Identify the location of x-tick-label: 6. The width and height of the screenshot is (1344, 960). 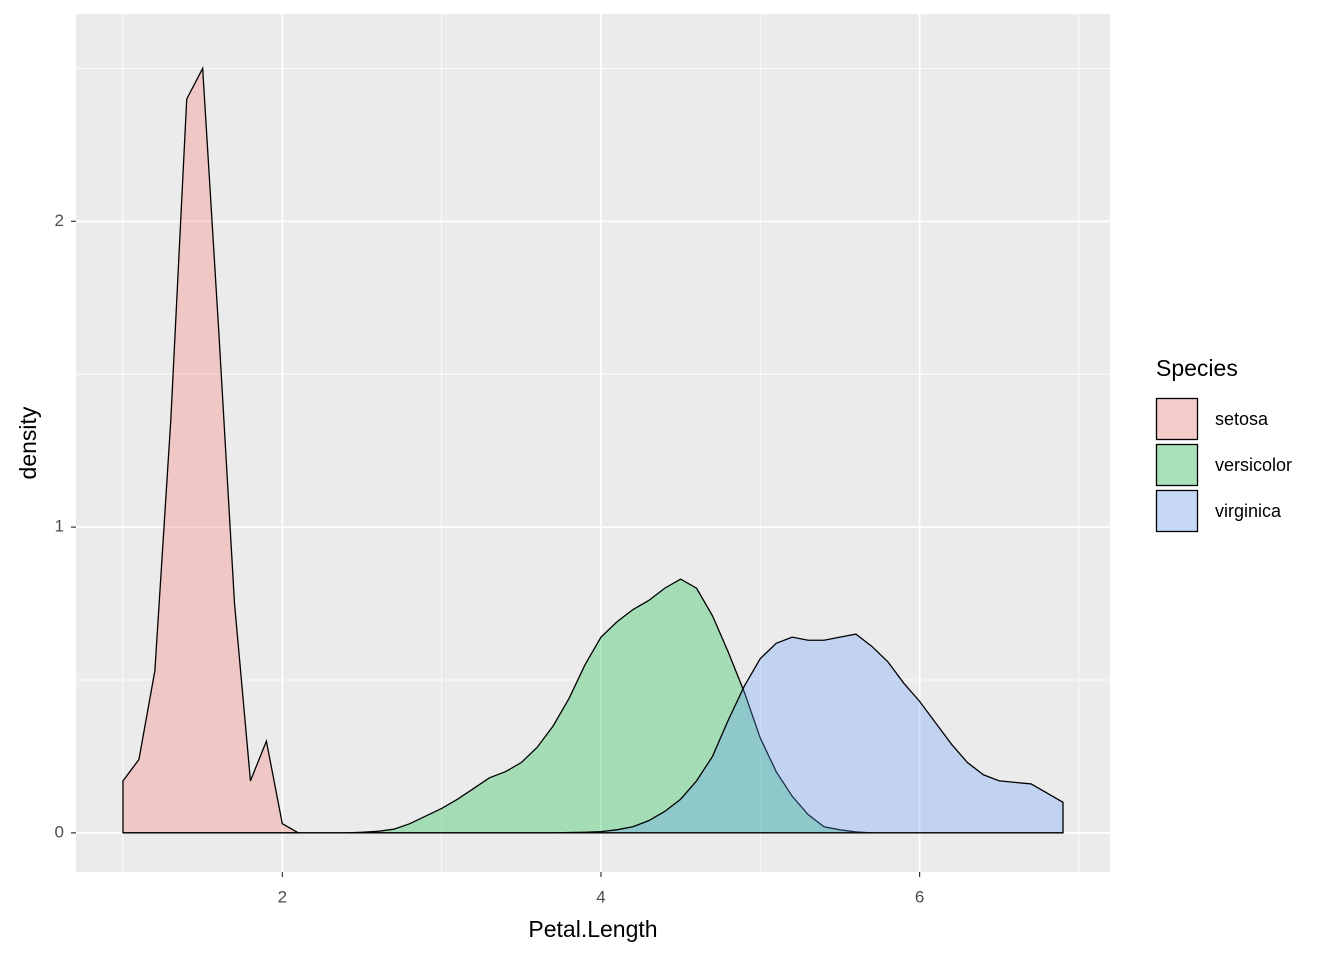
(919, 896).